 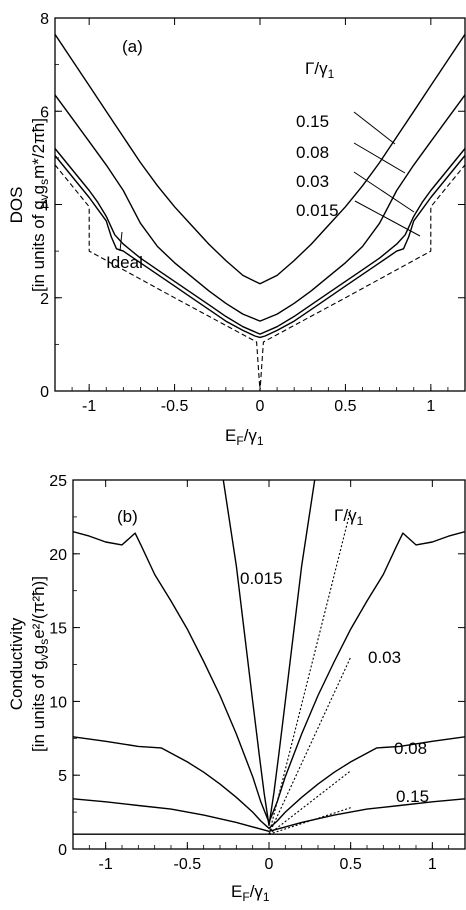 What do you see at coordinates (132, 46) in the screenshot?
I see `panel-a-label: (a)` at bounding box center [132, 46].